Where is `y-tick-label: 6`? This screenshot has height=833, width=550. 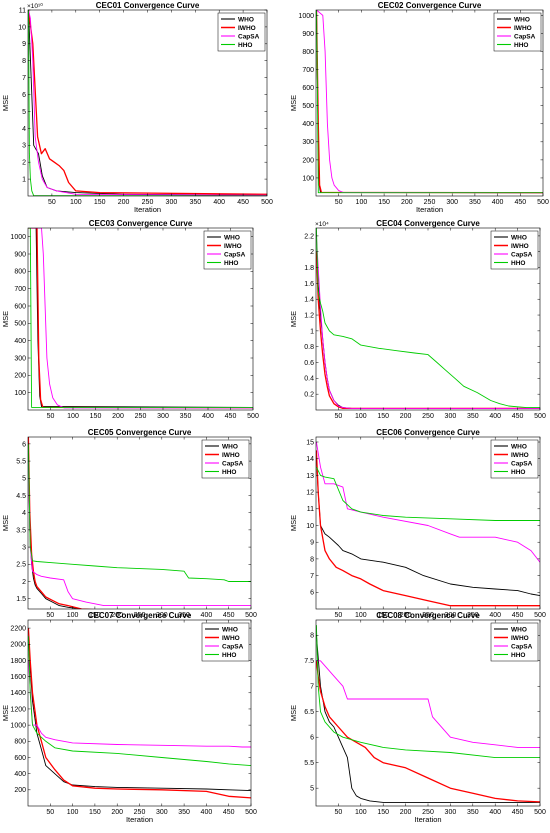 y-tick-label: 6 is located at coordinates (312, 738).